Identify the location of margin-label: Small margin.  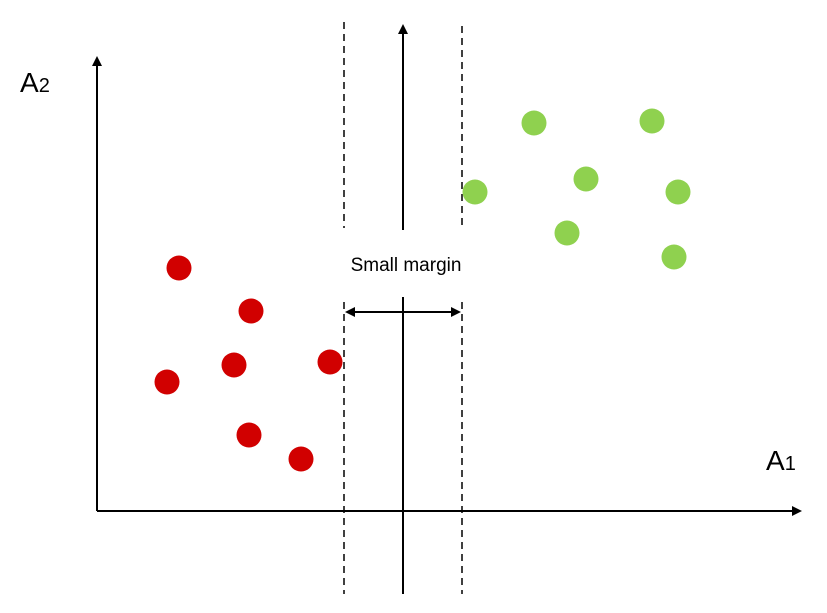
(406, 265).